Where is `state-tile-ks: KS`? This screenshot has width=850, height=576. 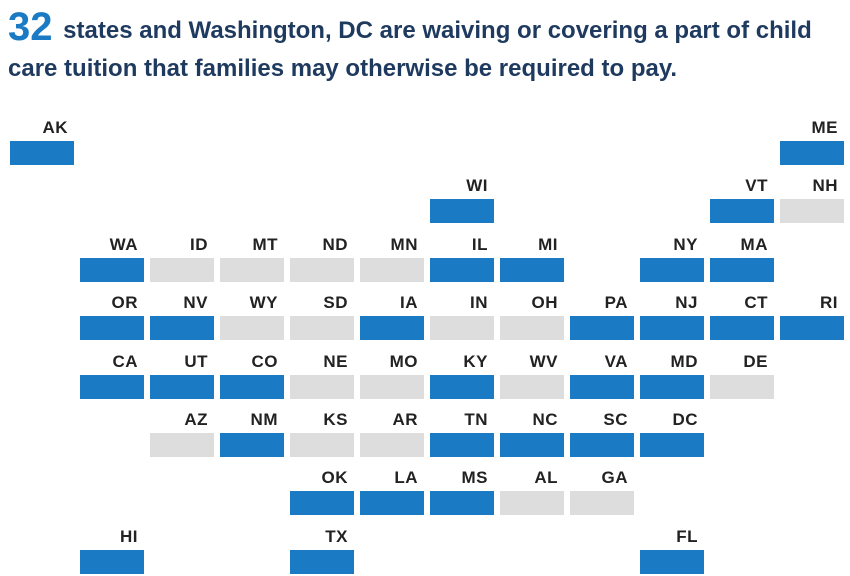 state-tile-ks: KS is located at coordinates (322, 433).